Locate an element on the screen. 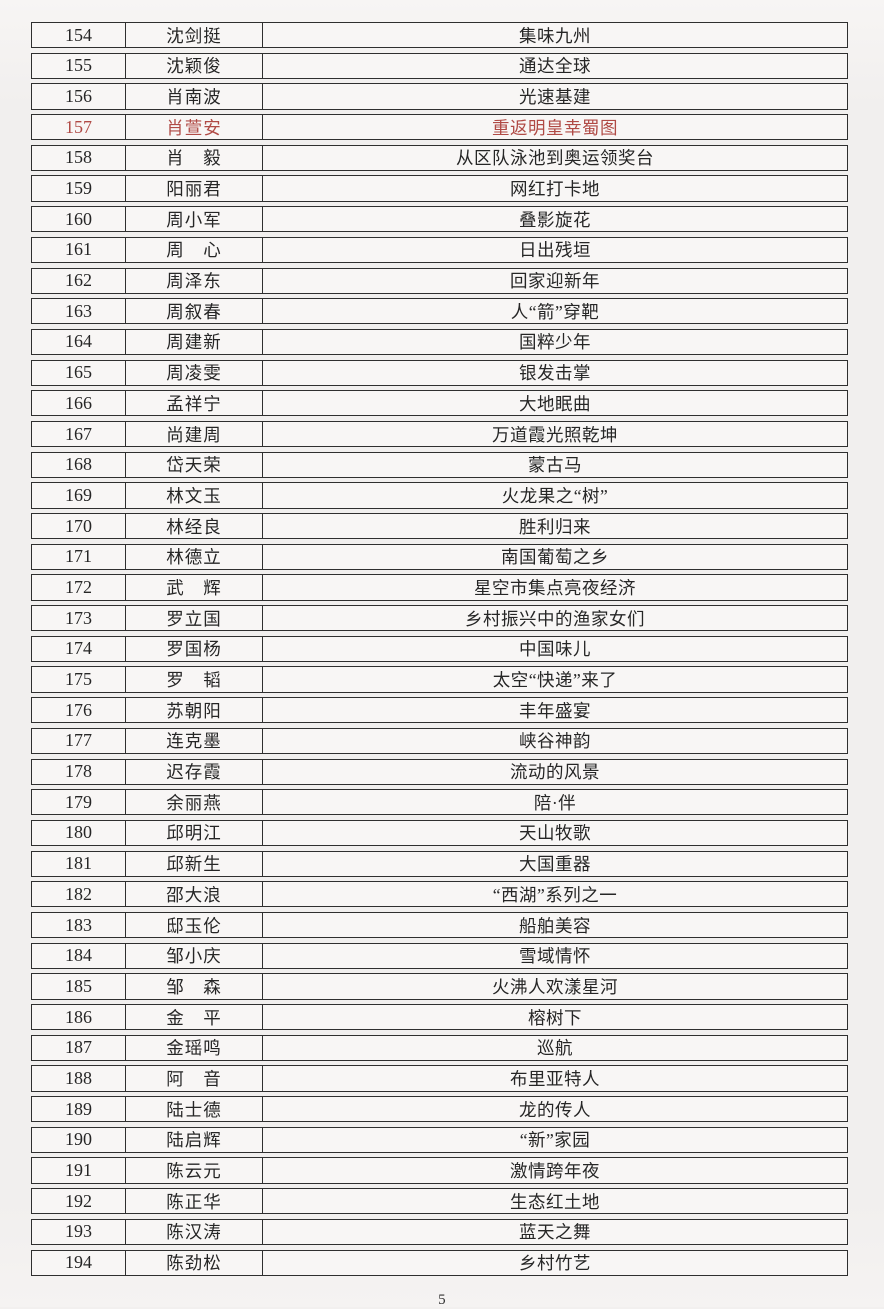 This screenshot has width=884, height=1309. entry-title-cell: 南国葡萄之乡 is located at coordinates (555, 557).